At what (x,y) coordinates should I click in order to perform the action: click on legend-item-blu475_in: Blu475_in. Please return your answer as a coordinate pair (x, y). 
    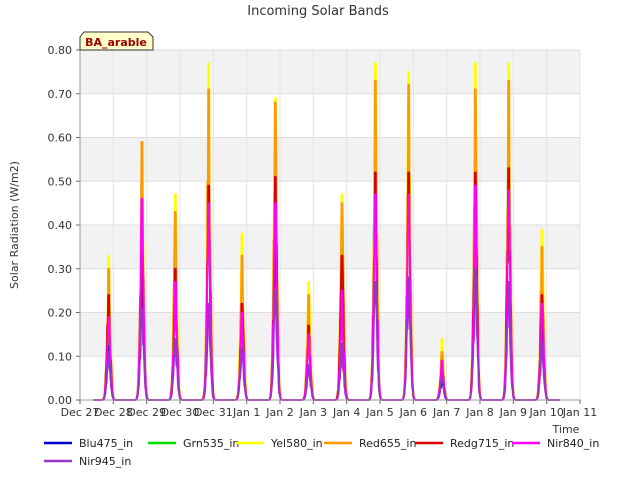
    Looking at the image, I should click on (88, 443).